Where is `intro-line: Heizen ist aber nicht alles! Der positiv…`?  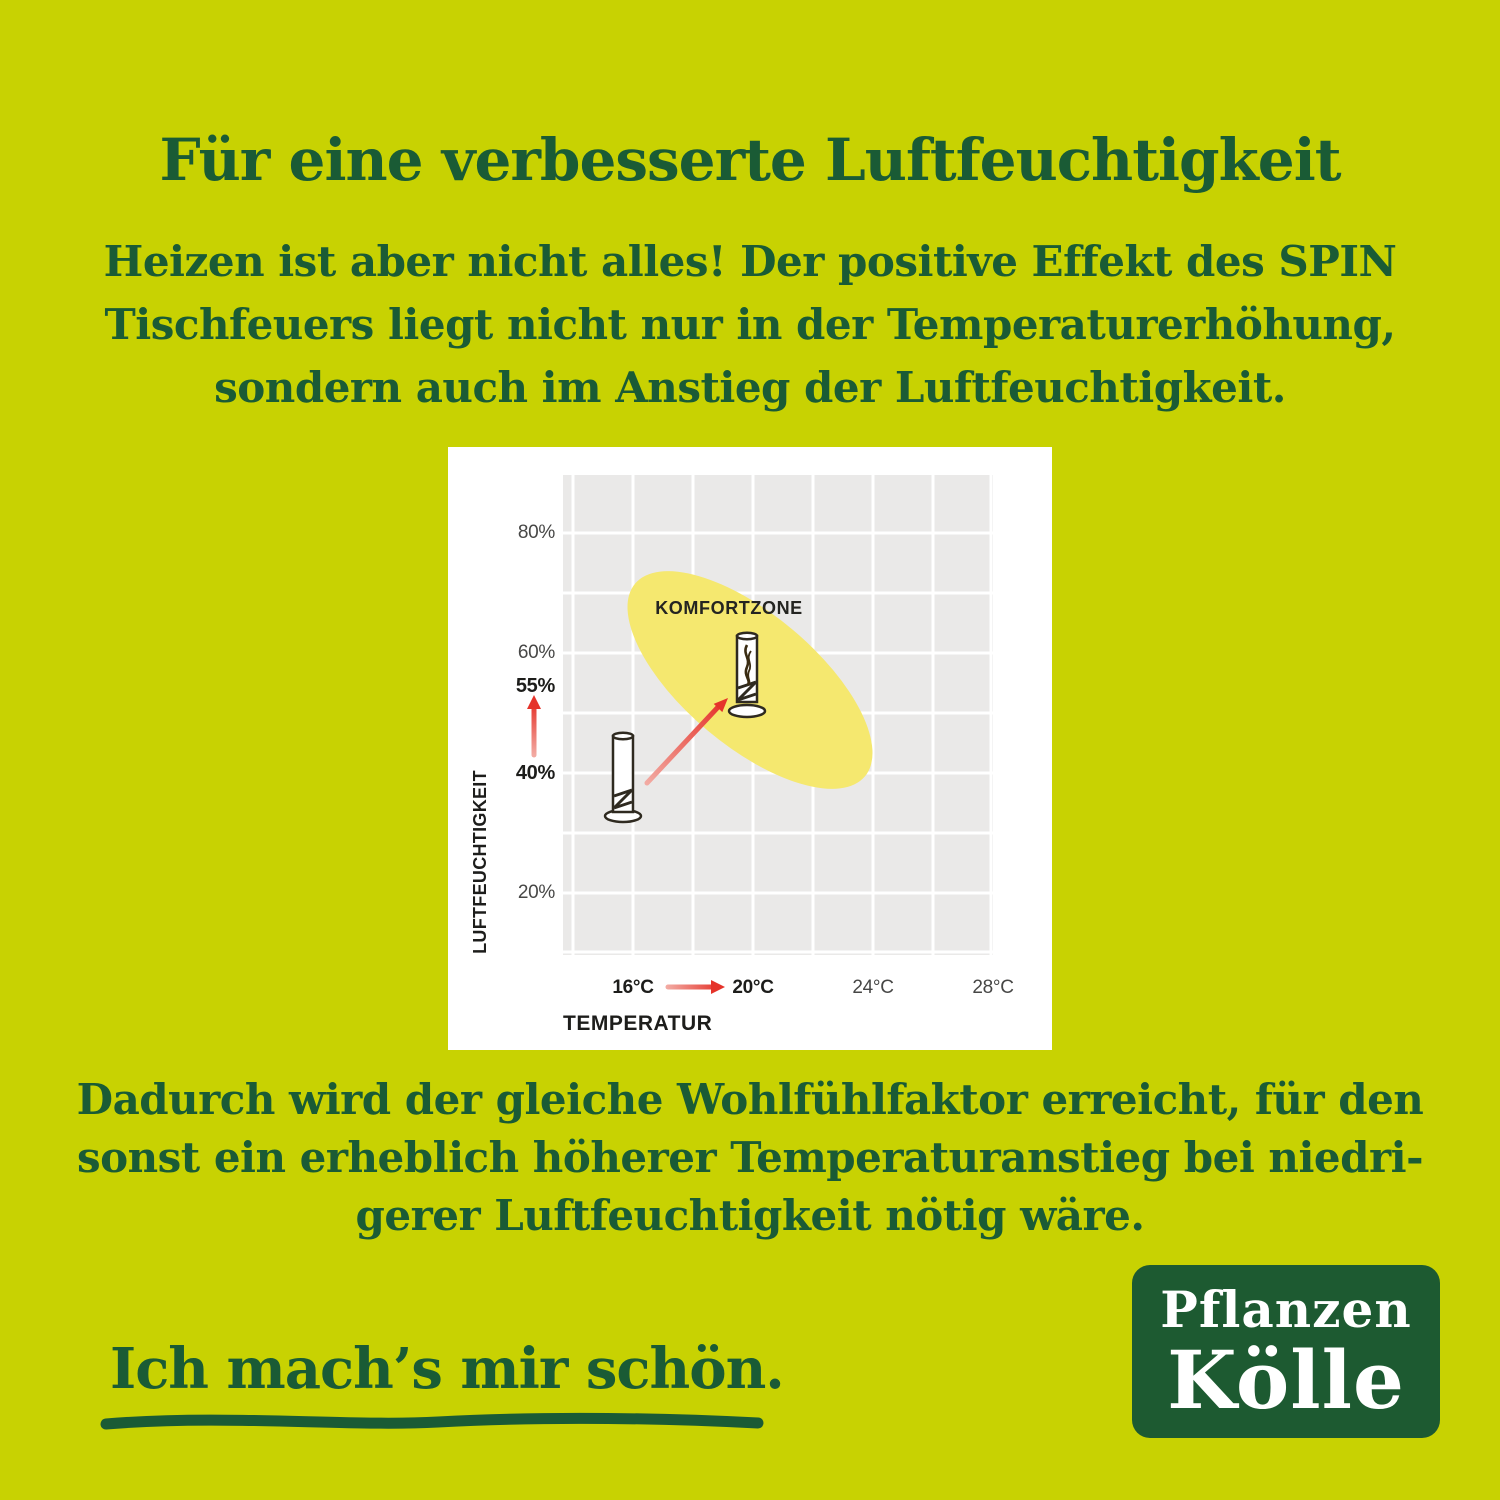 intro-line: Heizen ist aber nicht alles! Der positiv… is located at coordinates (750, 261).